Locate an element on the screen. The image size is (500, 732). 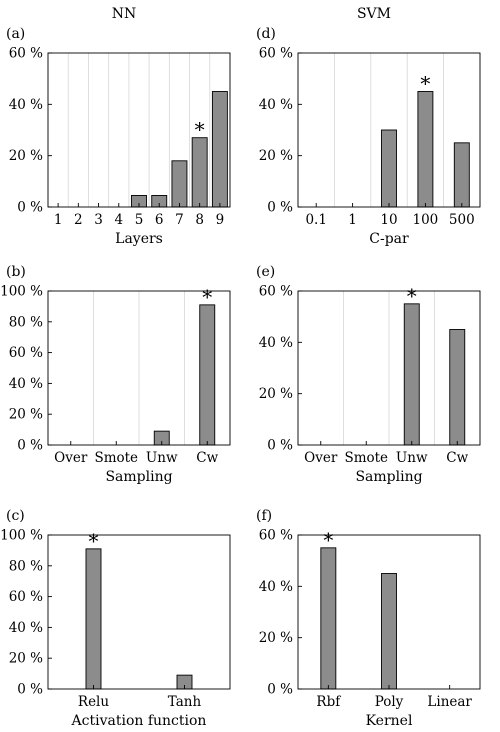
x-tick-label: 4 is located at coordinates (118, 220).